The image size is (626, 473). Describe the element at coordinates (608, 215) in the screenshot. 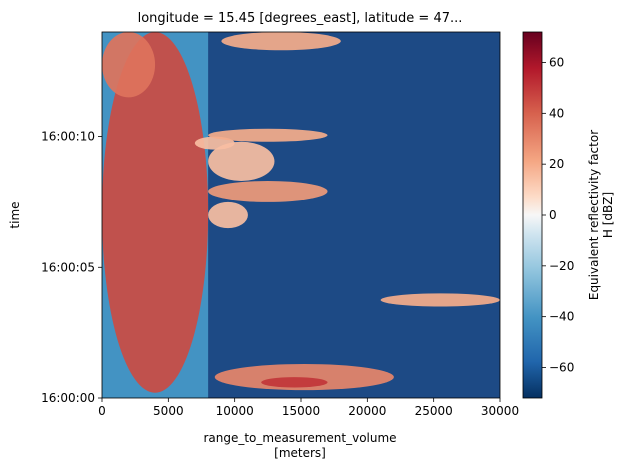

I see `colorbar-label-line2: H [dBZ]` at that location.